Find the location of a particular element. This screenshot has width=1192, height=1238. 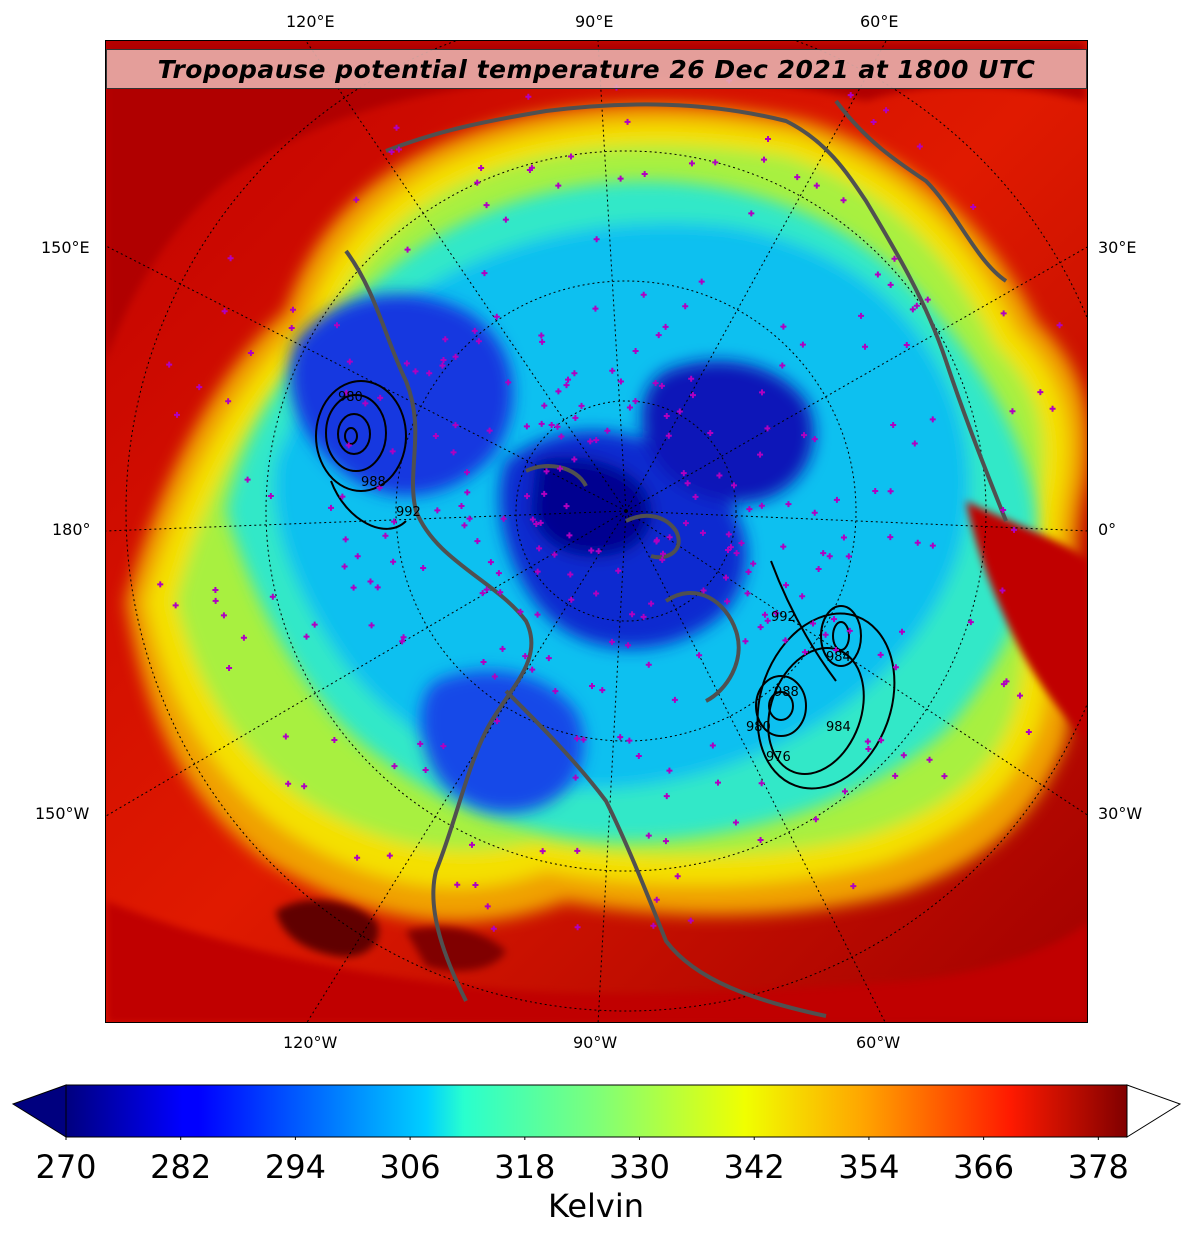

contour-label: 984 is located at coordinates (838, 657).